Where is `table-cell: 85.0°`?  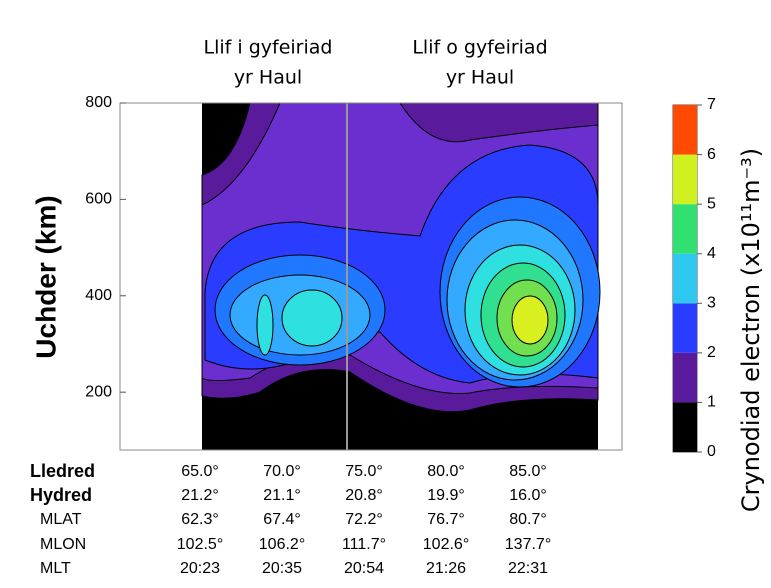
table-cell: 85.0° is located at coordinates (528, 471).